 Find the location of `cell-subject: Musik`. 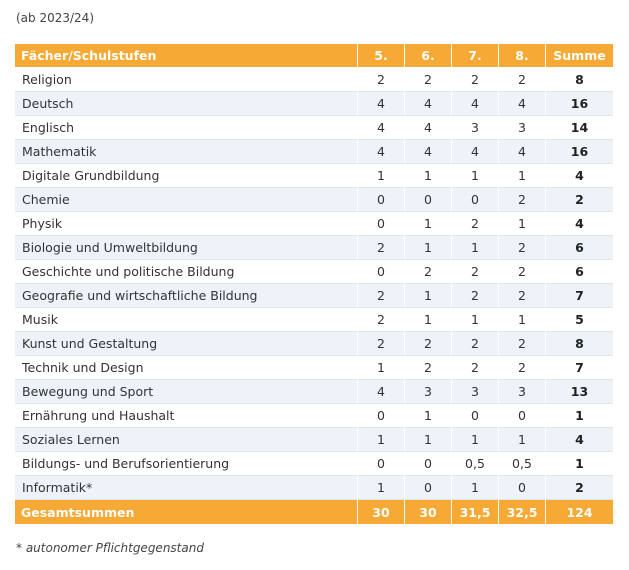

cell-subject: Musik is located at coordinates (186, 320).